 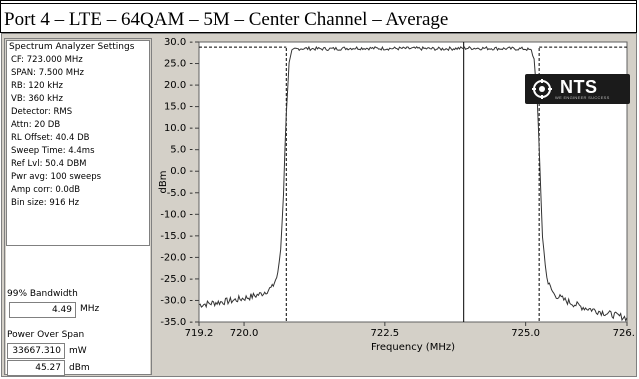 What do you see at coordinates (178, 43) in the screenshot?
I see `y-tick-label: 30.0 -` at bounding box center [178, 43].